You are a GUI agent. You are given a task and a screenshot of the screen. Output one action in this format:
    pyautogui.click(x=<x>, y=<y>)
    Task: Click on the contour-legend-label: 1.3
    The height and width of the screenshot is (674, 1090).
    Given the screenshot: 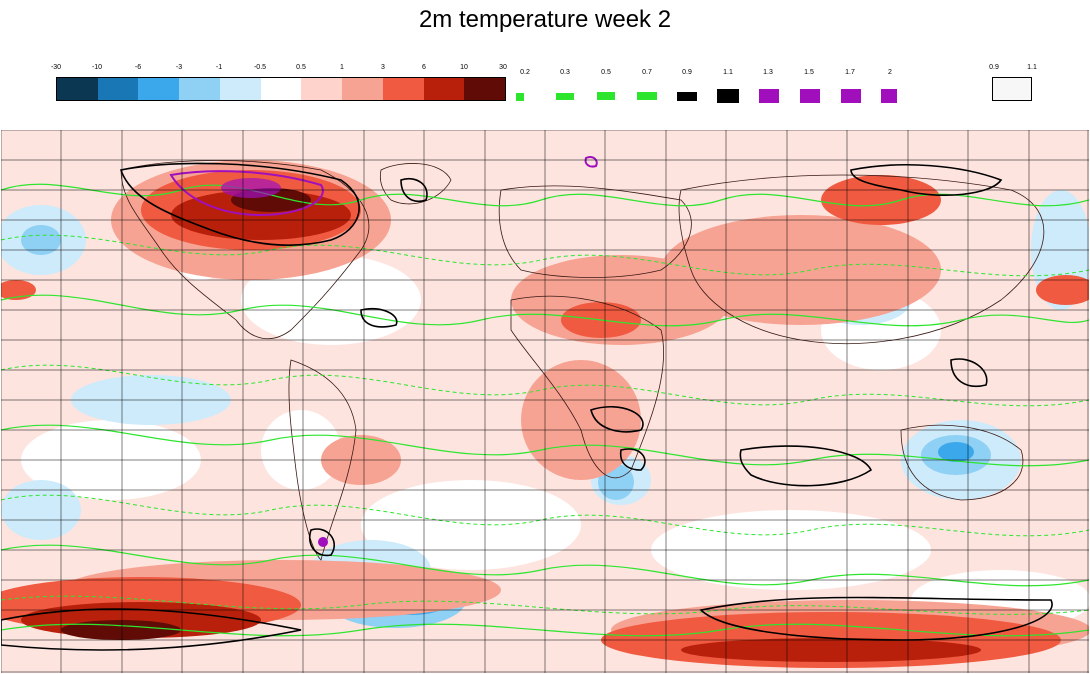 What is the action you would take?
    pyautogui.click(x=768, y=72)
    